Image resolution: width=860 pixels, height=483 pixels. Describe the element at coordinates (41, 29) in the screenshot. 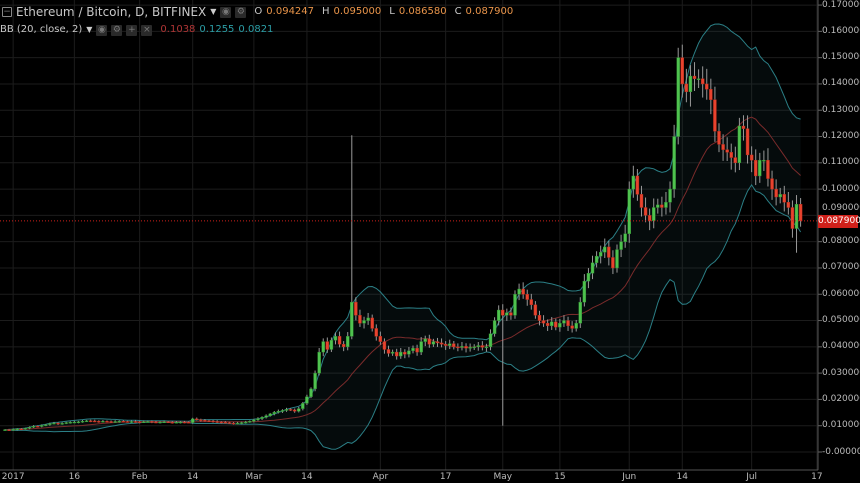

I see `indicator-title: BB (20, close, 2)` at that location.